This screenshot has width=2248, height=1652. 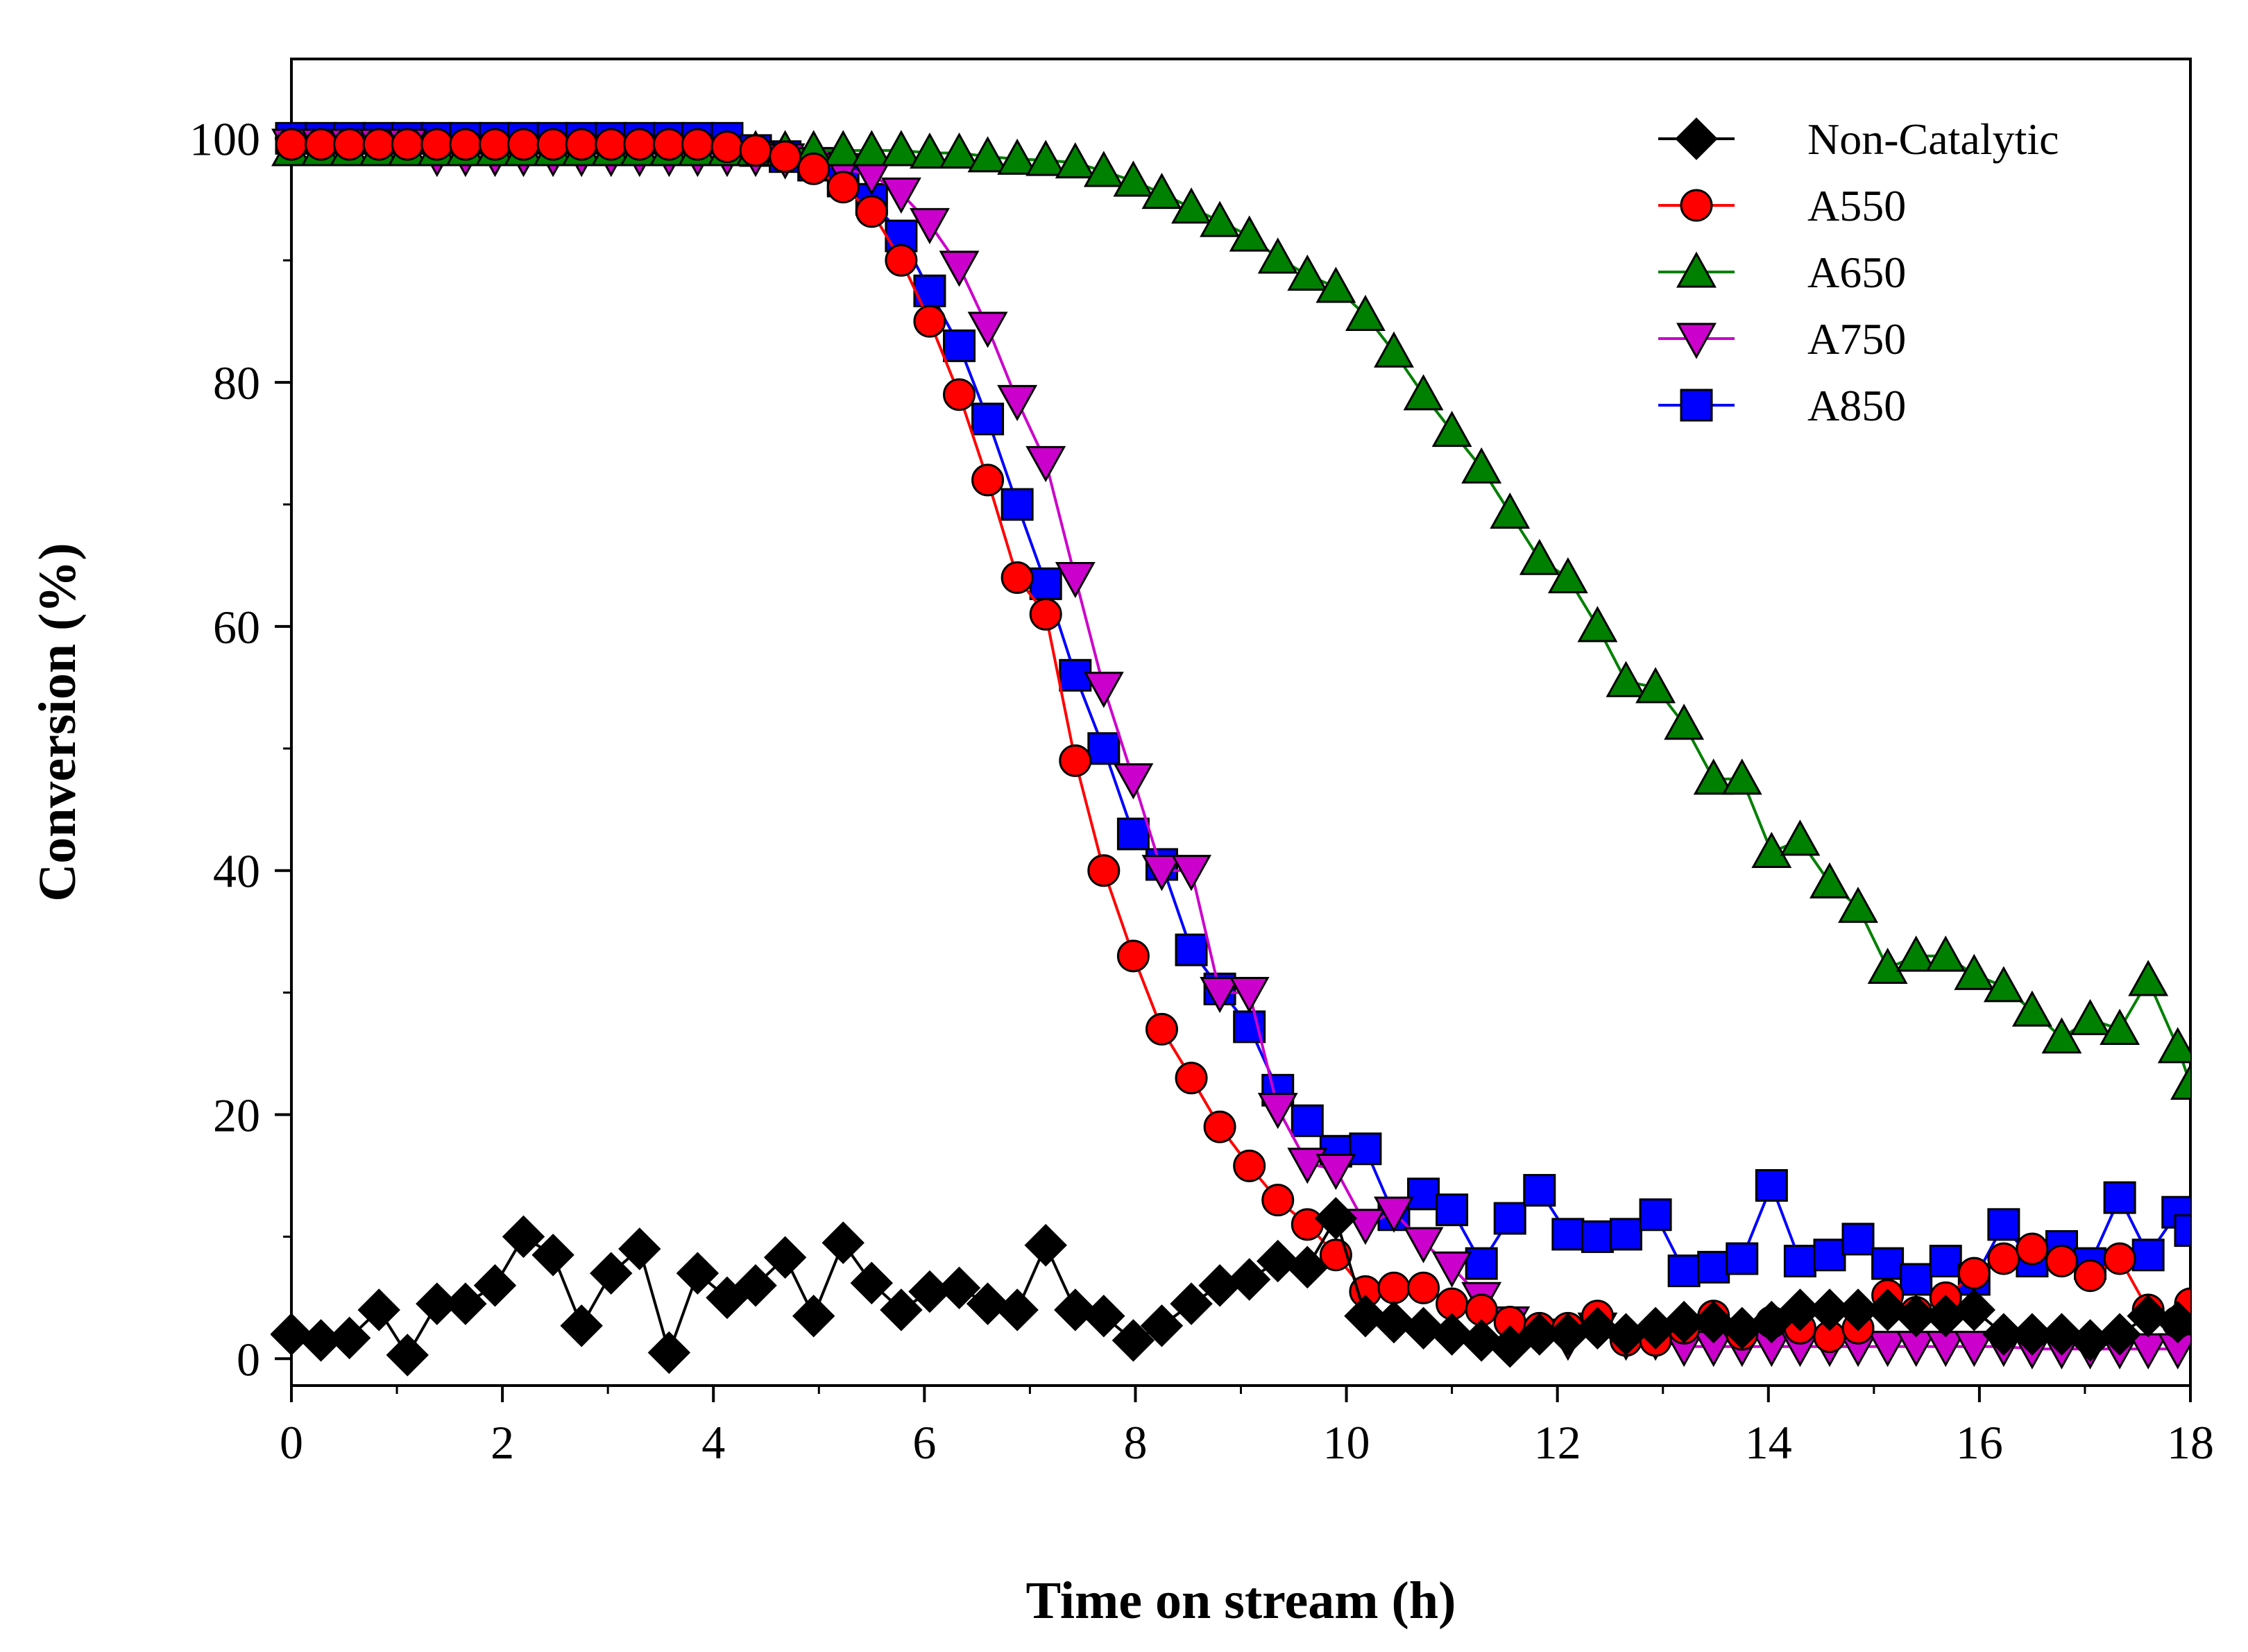 I want to click on x-tick-label: 16, so click(x=1980, y=1442).